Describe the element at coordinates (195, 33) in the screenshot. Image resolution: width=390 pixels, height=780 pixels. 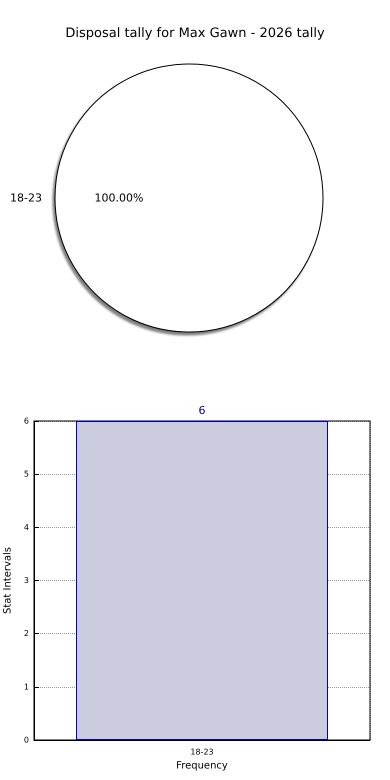
I see `chart-title: Disposal tally for Max Gawn - 2026 tally` at that location.